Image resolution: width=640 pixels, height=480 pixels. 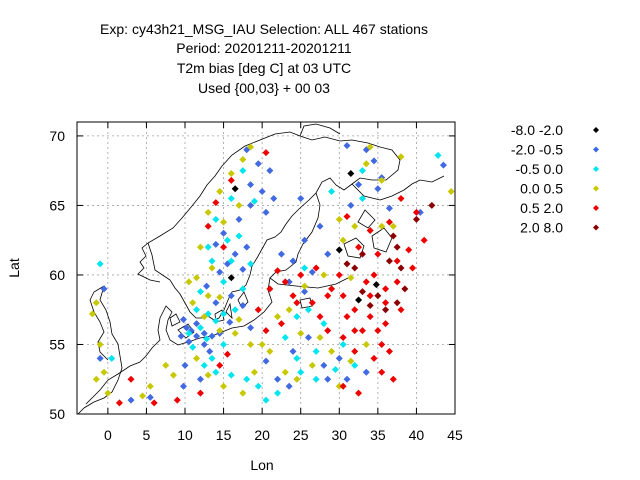 I want to click on legend-marker, so click(x=596, y=130).